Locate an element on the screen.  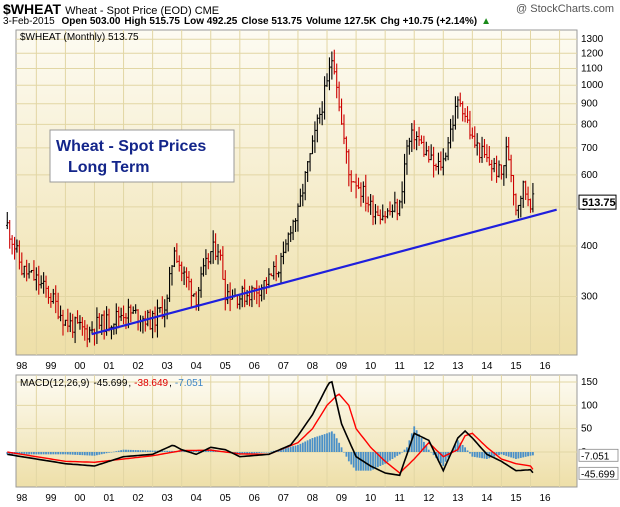
macd-y-tick-label: 100 is located at coordinates (589, 405).